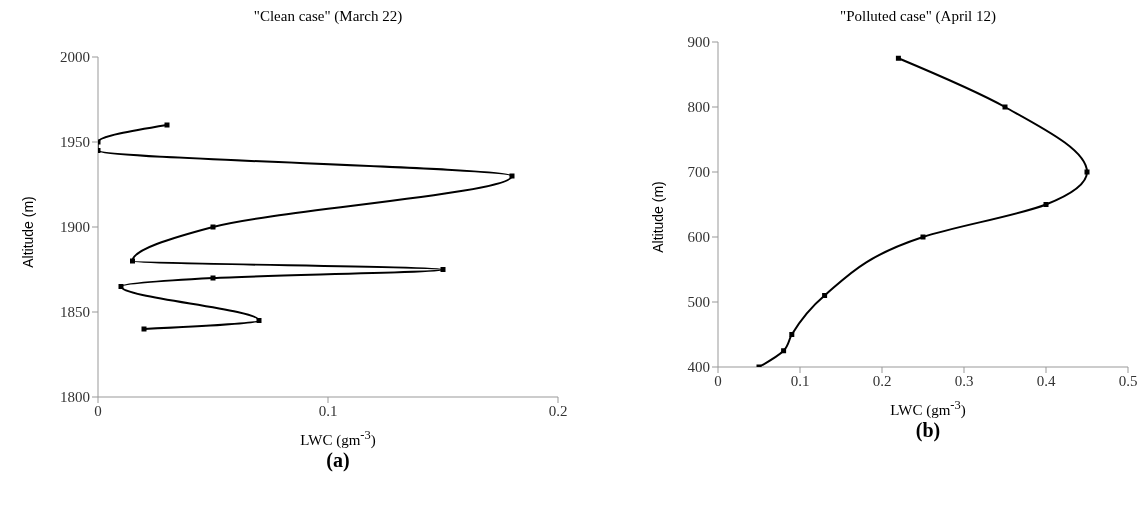 The width and height of the screenshot is (1137, 510). Describe the element at coordinates (698, 367) in the screenshot. I see `y-tick-label: 400` at that location.